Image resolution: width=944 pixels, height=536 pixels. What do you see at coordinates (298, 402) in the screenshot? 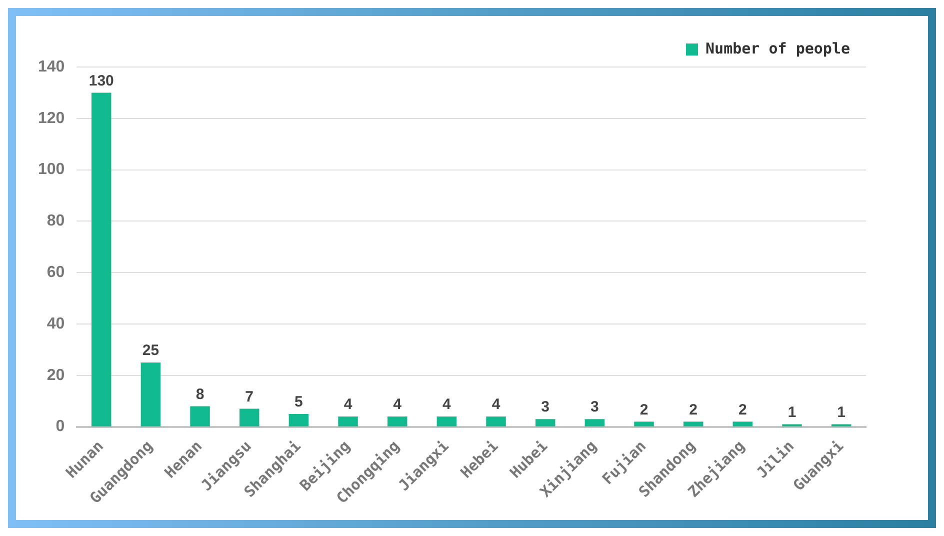
I see `data-label: 5` at bounding box center [298, 402].